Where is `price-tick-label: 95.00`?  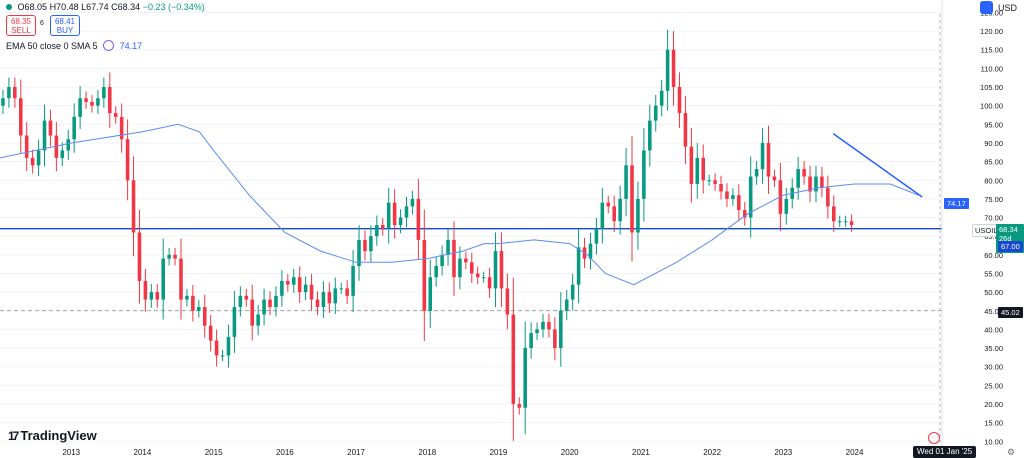
price-tick-label: 95.00 is located at coordinates (993, 124).